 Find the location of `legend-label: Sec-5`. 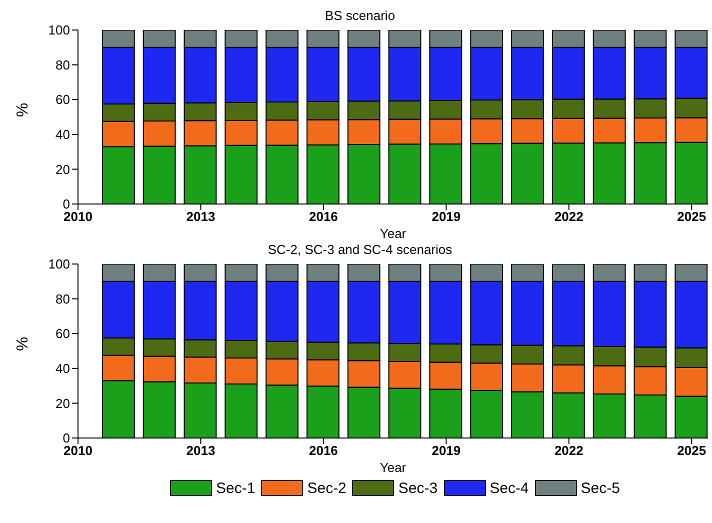

legend-label: Sec-5 is located at coordinates (600, 488).